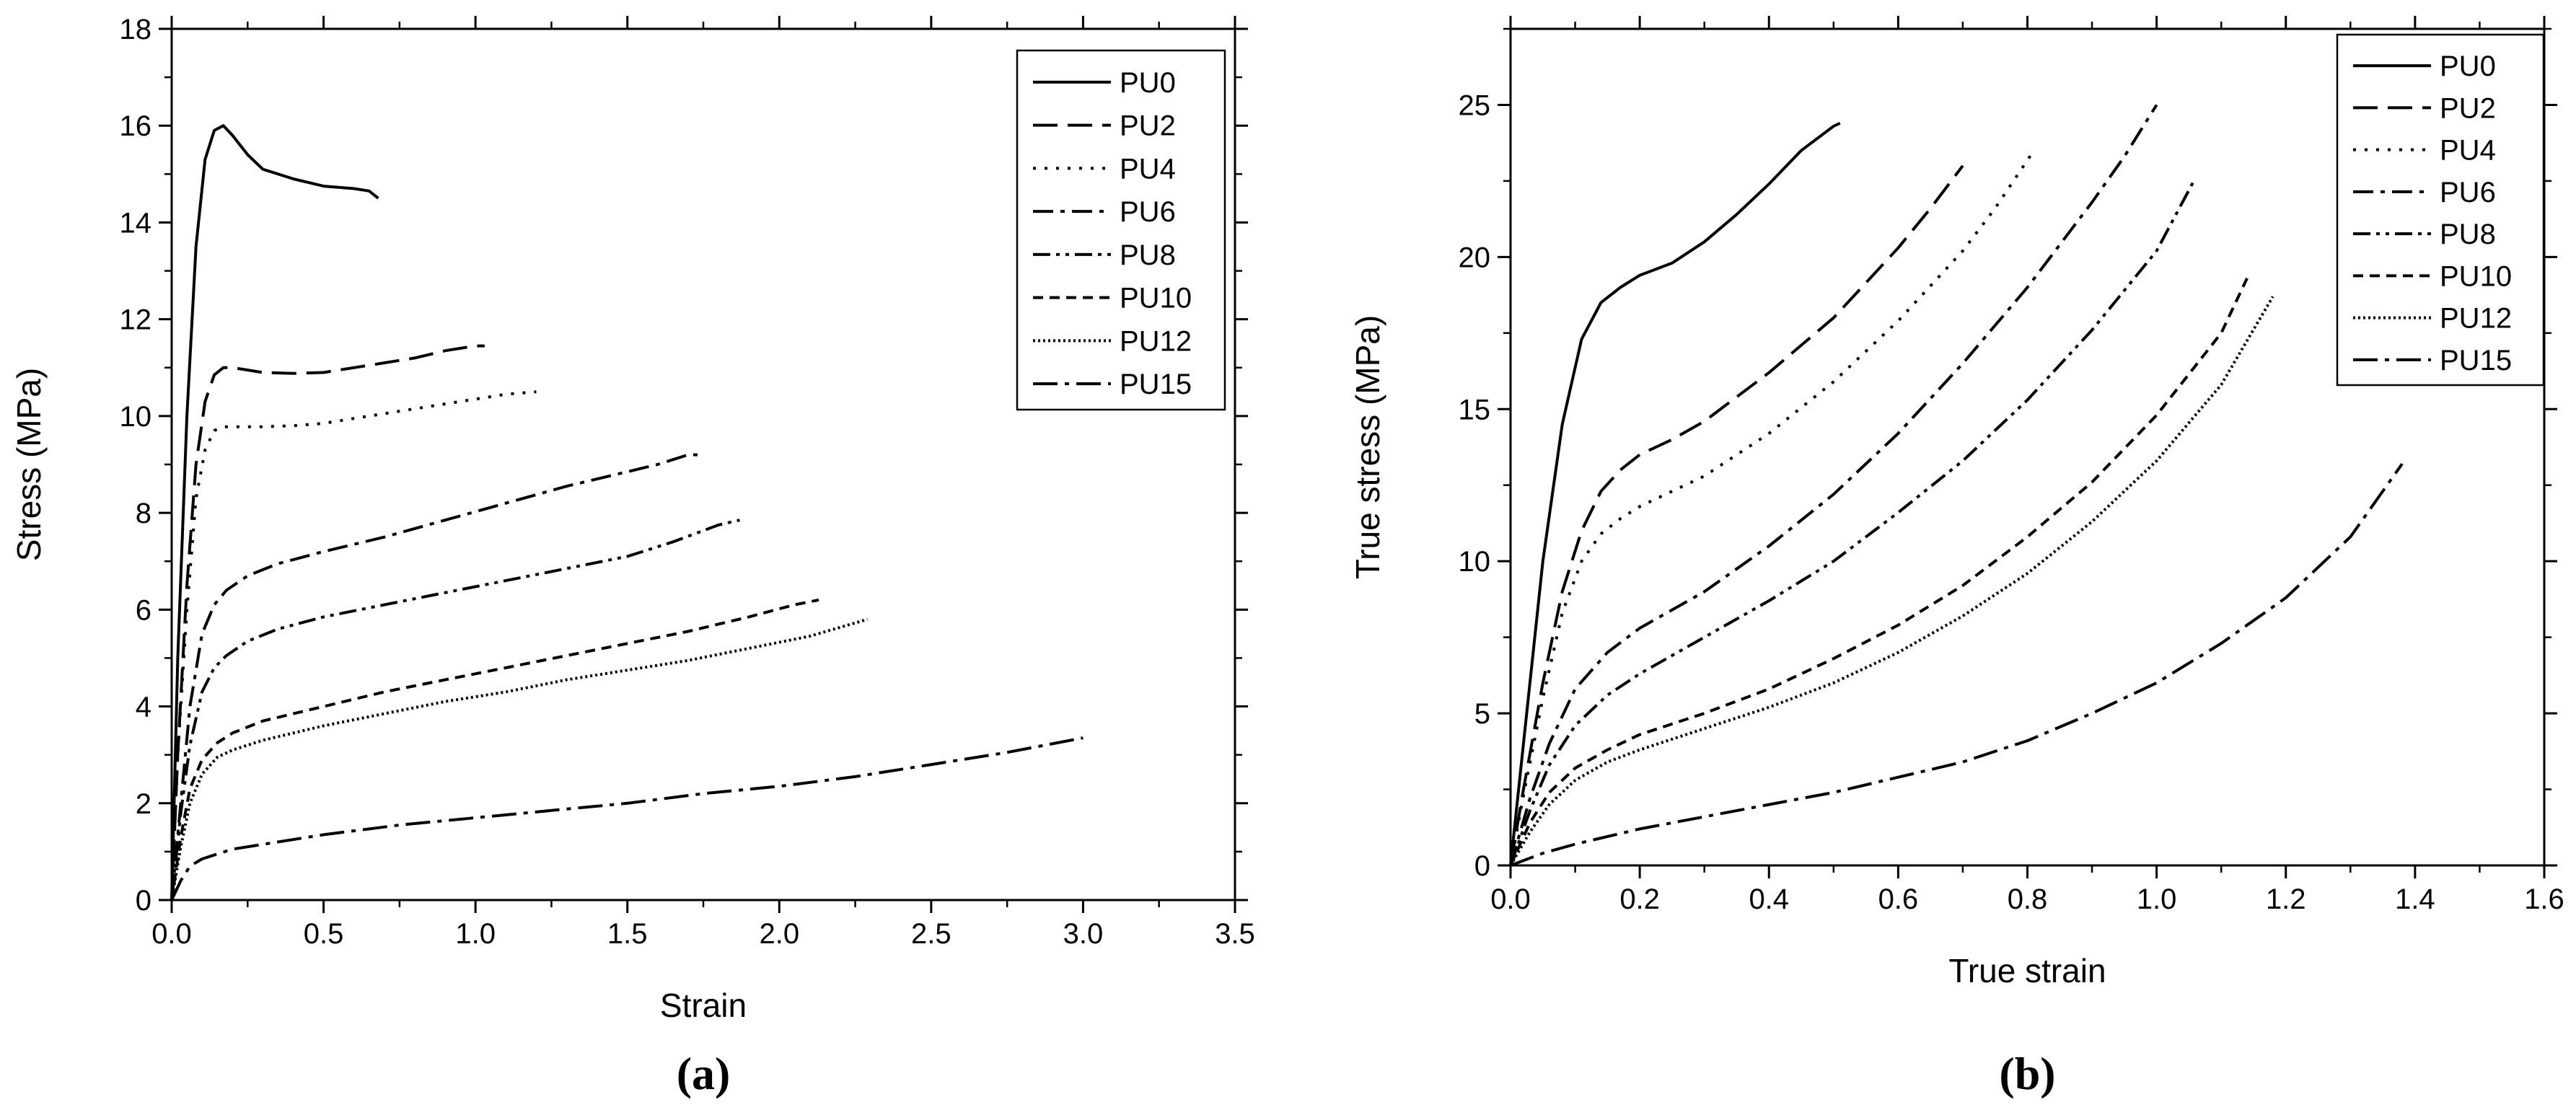 The image size is (2576, 1120). I want to click on chart-b-xtick-label: 0.2, so click(1639, 899).